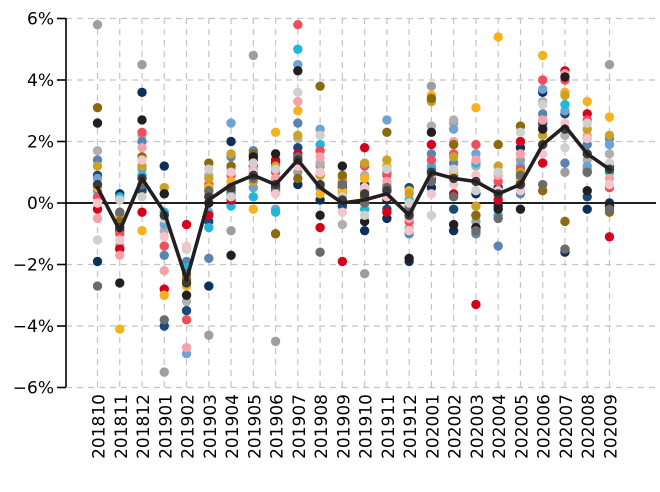  I want to click on x-tick-label: 202007, so click(567, 426).